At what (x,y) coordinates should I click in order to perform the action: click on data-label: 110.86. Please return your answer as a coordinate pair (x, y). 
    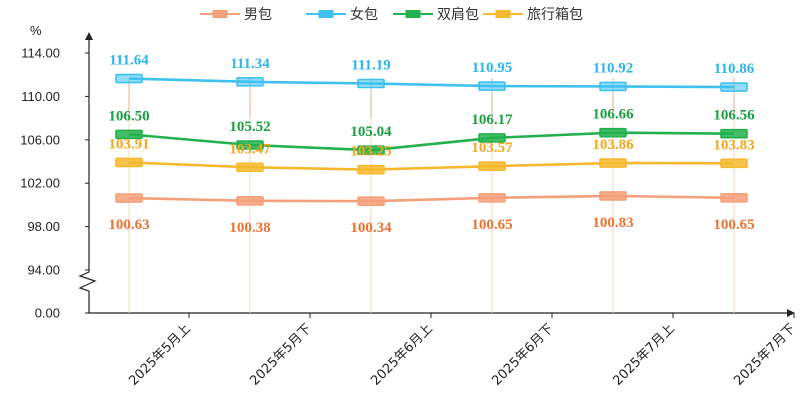
    Looking at the image, I should click on (734, 69).